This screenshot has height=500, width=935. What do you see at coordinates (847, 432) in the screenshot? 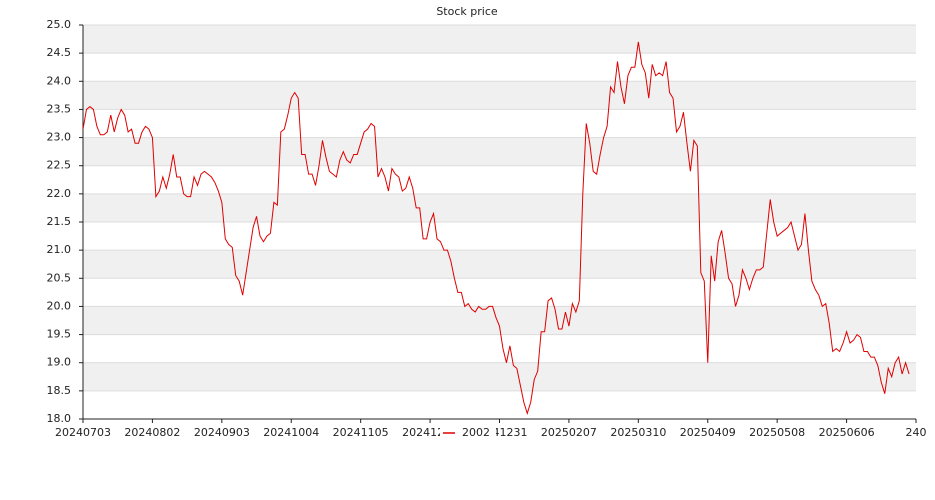
I see `x-tick-label: 20250606` at bounding box center [847, 432].